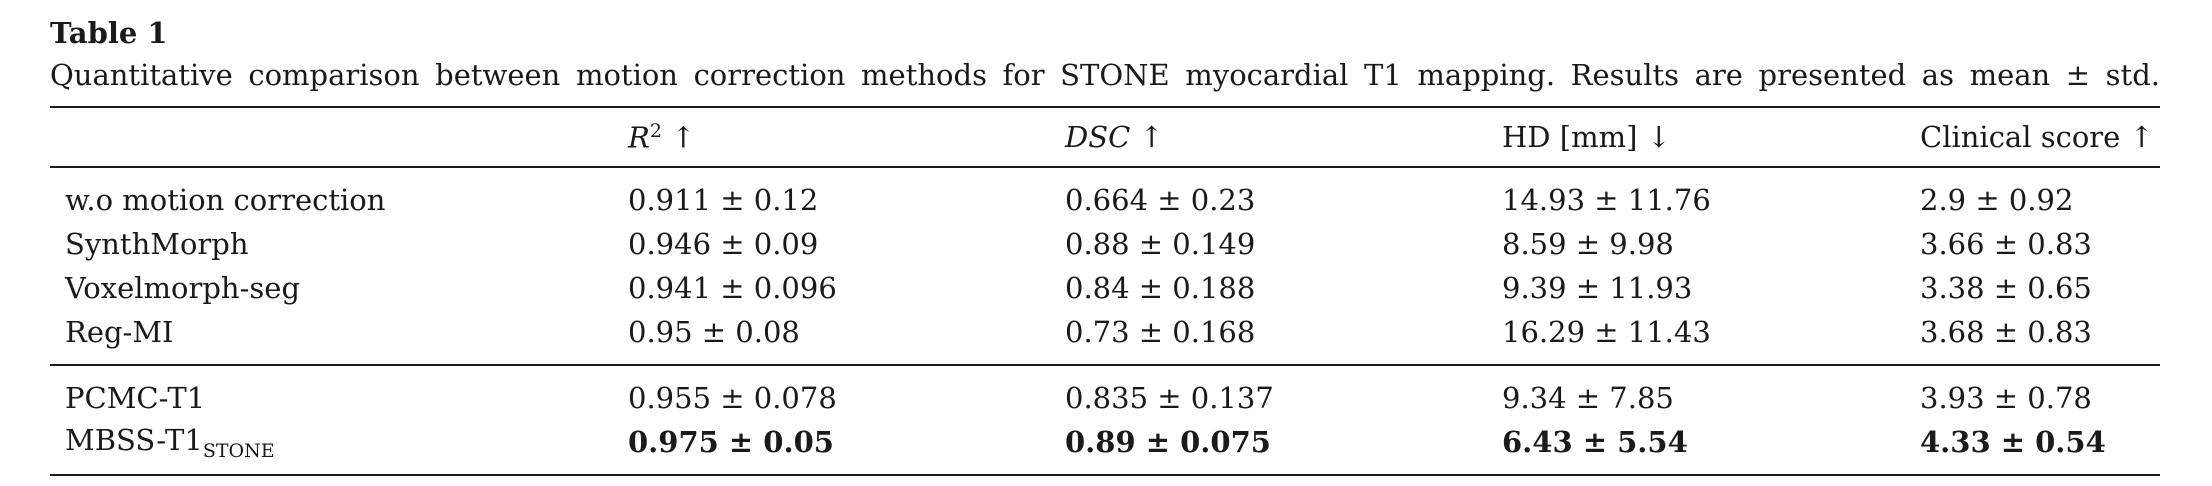  Describe the element at coordinates (732, 288) in the screenshot. I see `cell-r2: 0.941 ± 0.096` at that location.